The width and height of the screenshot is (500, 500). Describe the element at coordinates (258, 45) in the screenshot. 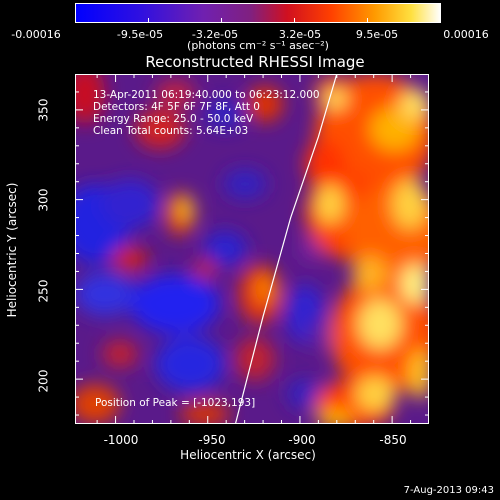

I see `colorbar-units: (photons cm⁻² s⁻¹ asec⁻²)` at that location.